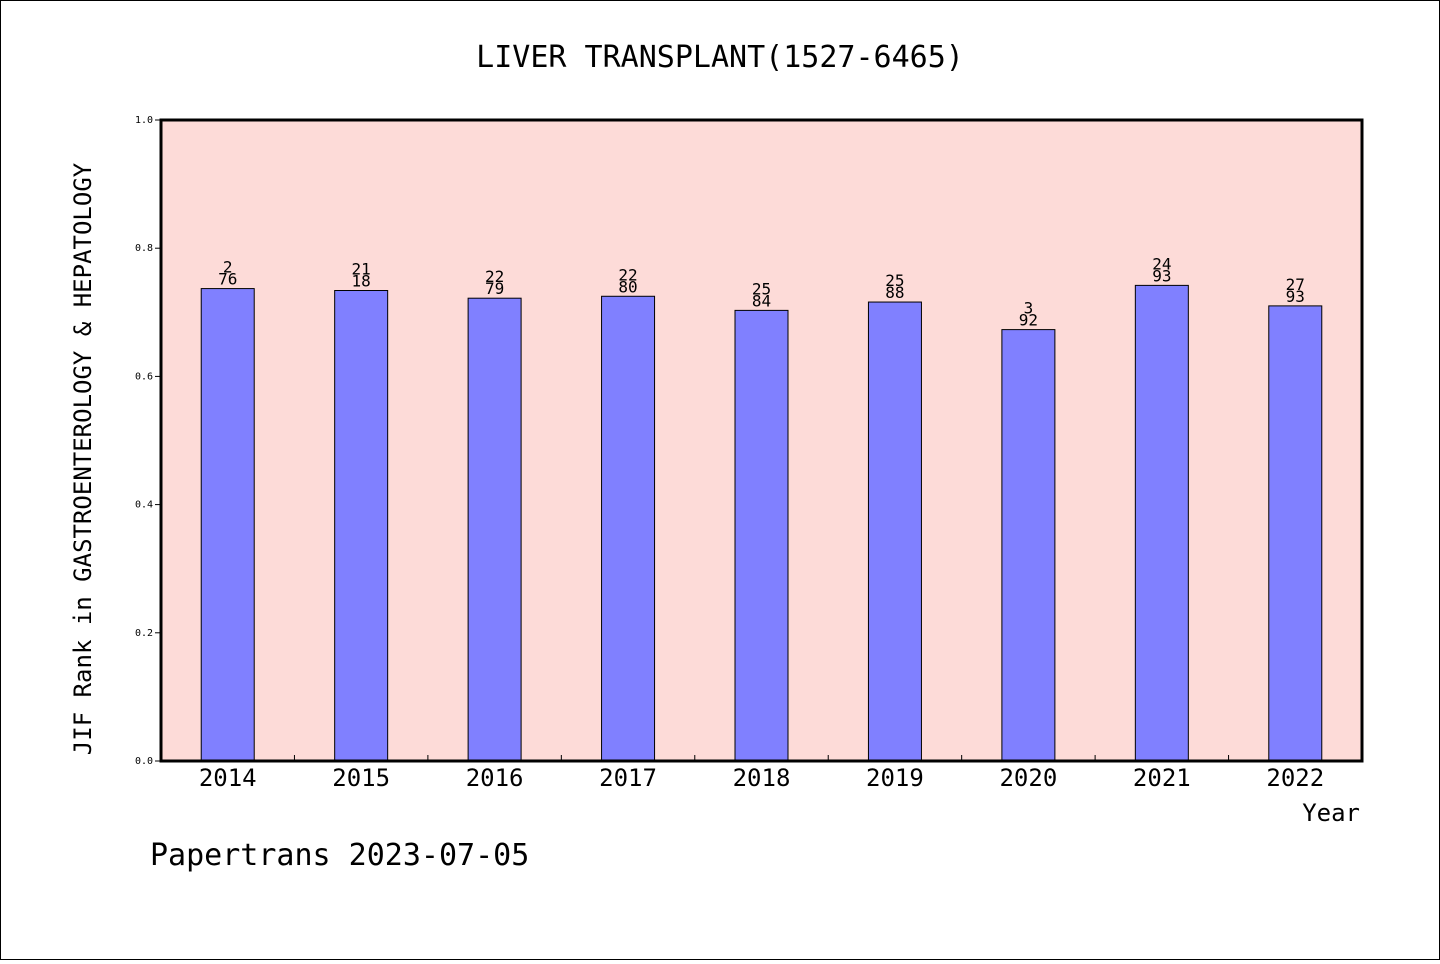  What do you see at coordinates (361, 281) in the screenshot?
I see `bar-value-label: 18` at bounding box center [361, 281].